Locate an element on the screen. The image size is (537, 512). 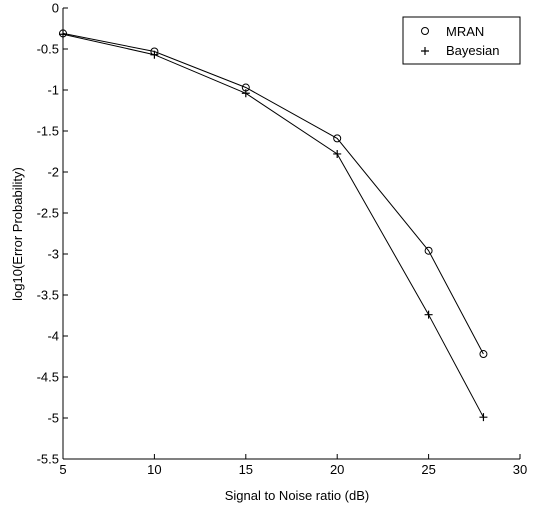
x-tick-label: 15 is located at coordinates (246, 469).